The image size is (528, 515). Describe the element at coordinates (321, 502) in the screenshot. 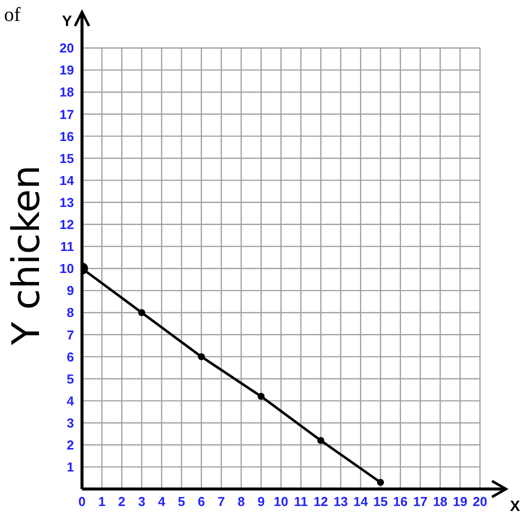

I see `x-tick-label: 12` at that location.